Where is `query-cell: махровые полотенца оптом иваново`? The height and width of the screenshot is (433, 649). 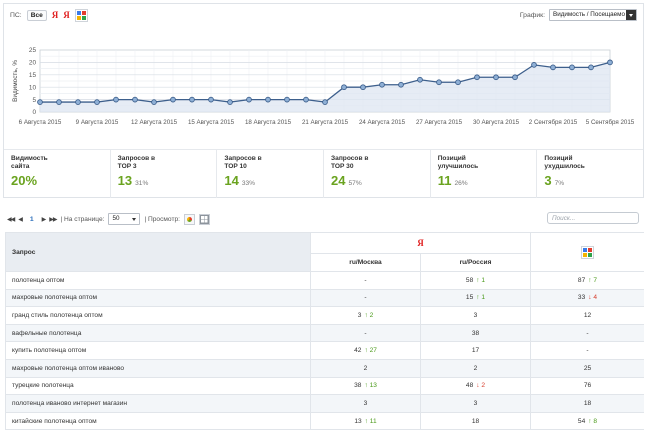 query-cell: махровые полотенца оптом иваново is located at coordinates (158, 368).